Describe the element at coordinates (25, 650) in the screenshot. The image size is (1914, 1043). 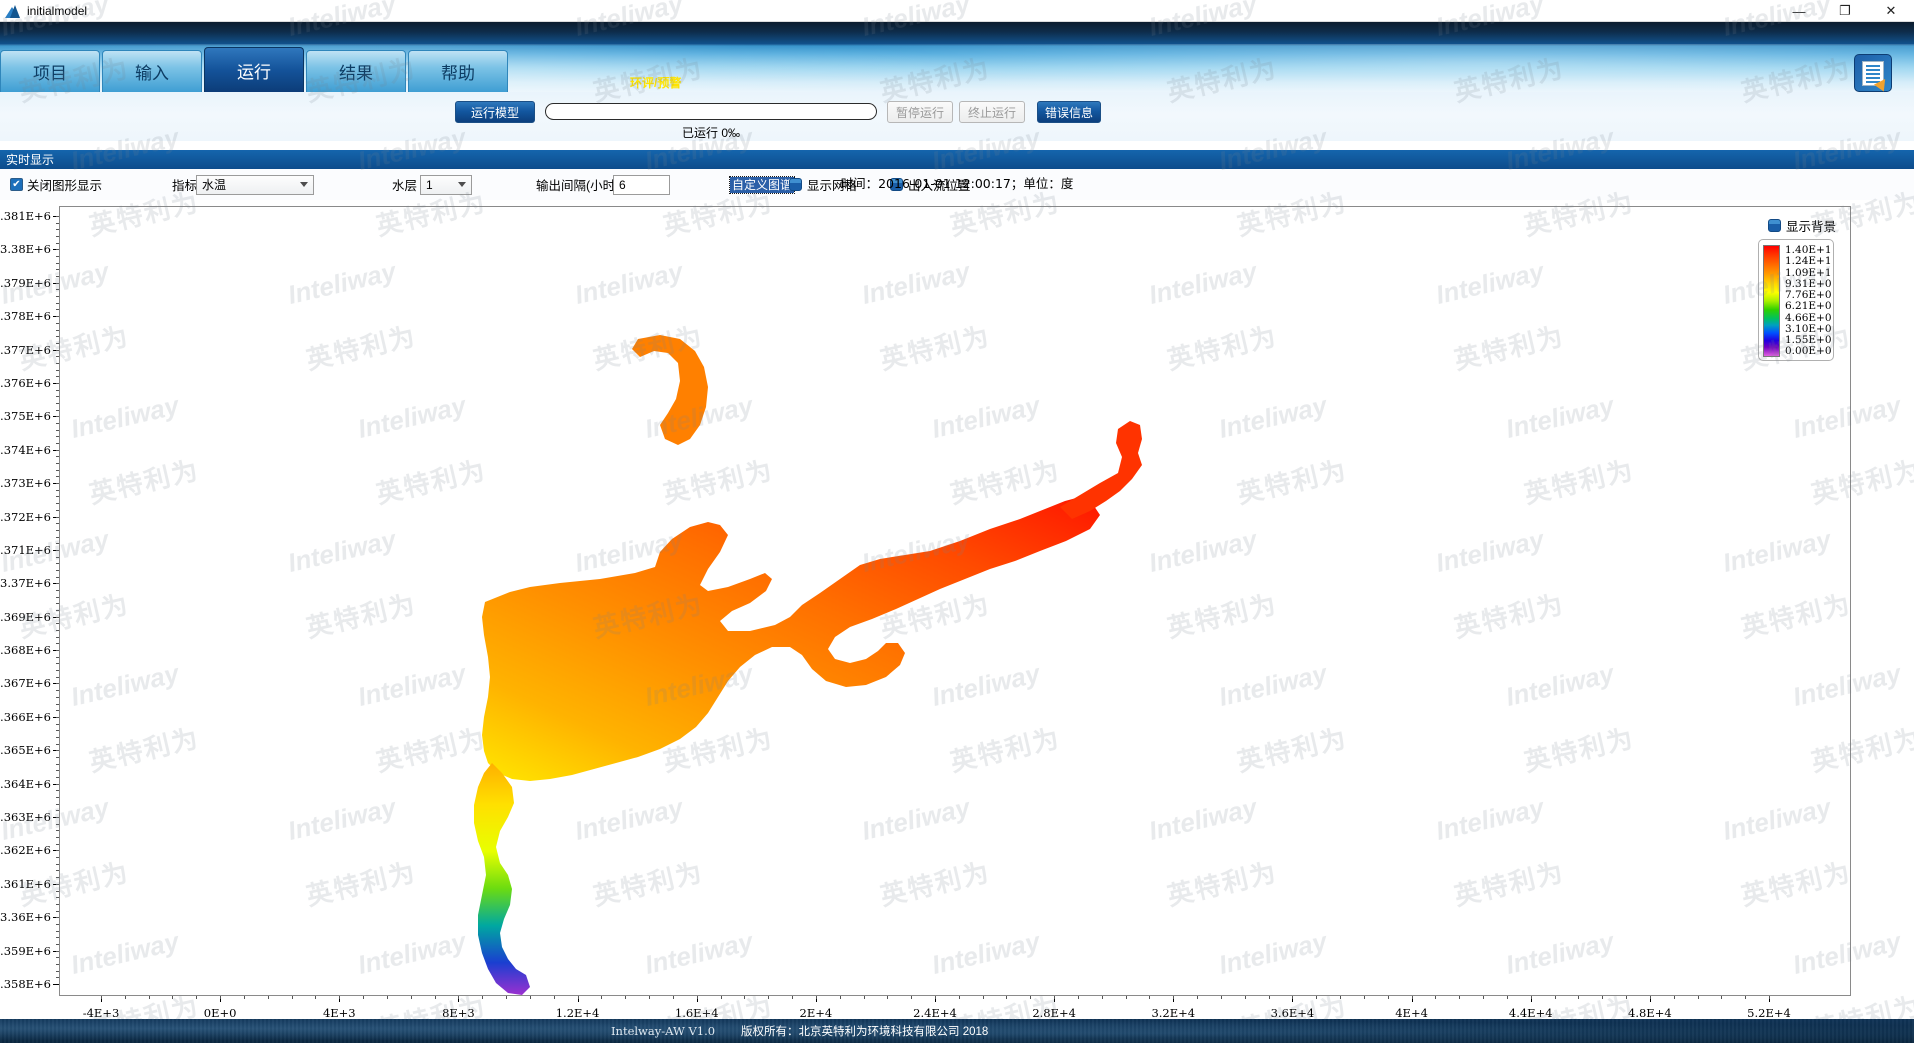
I see `y-tick-label: 3.368E+6` at that location.